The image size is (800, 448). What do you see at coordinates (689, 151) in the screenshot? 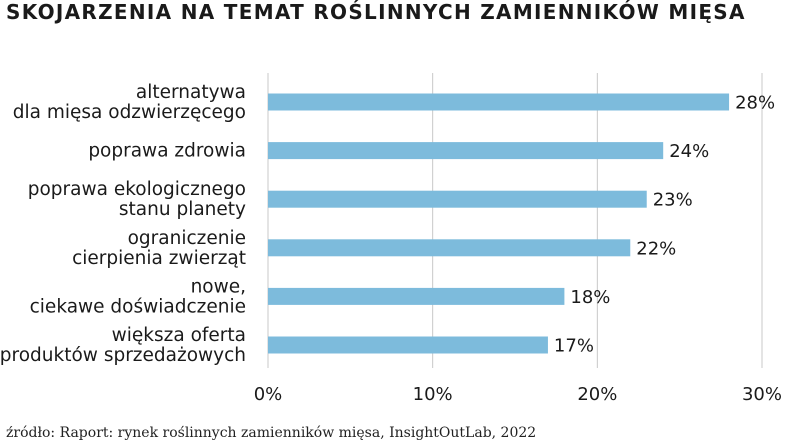
I see `value-label: 24%` at bounding box center [689, 151].